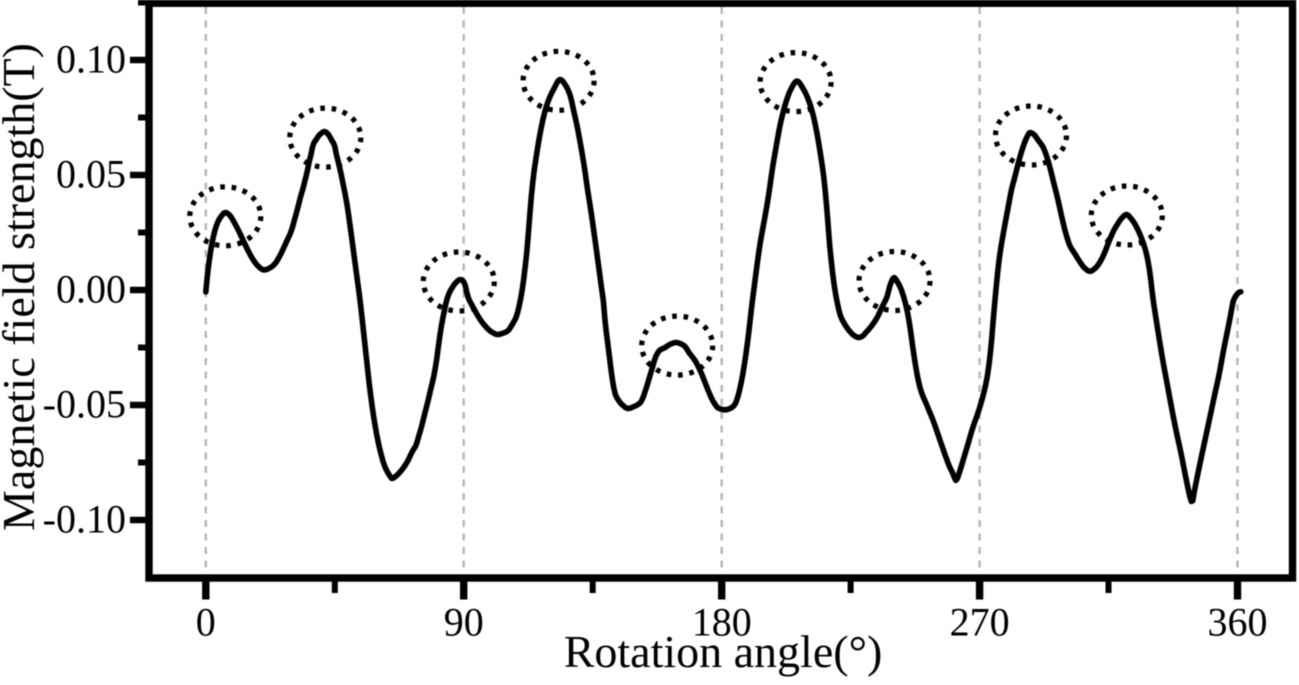  I want to click on svg-text: 360, so click(1238, 622).